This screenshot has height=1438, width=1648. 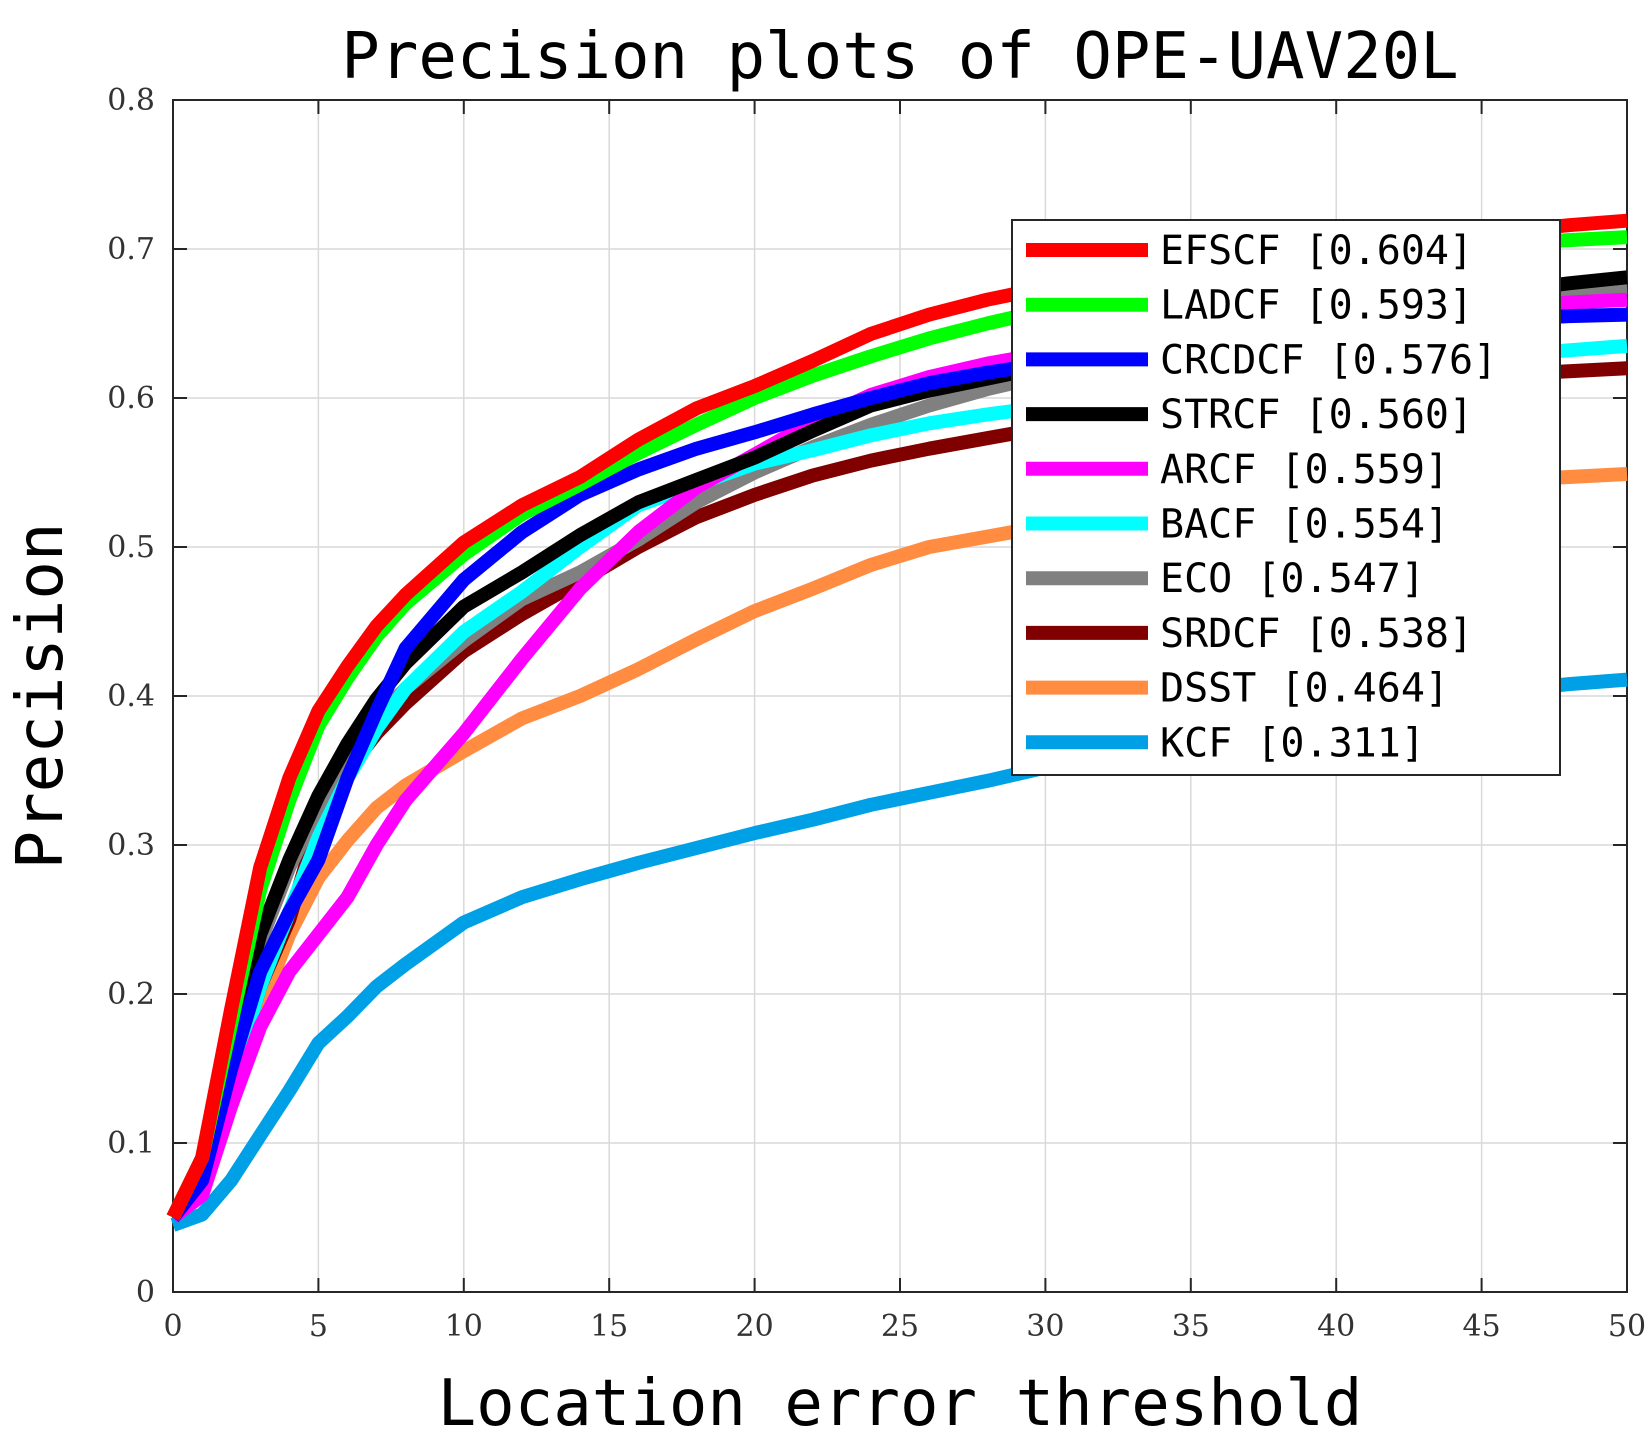 I want to click on legend-entry-label: STRCF [0.560], so click(x=1316, y=415).